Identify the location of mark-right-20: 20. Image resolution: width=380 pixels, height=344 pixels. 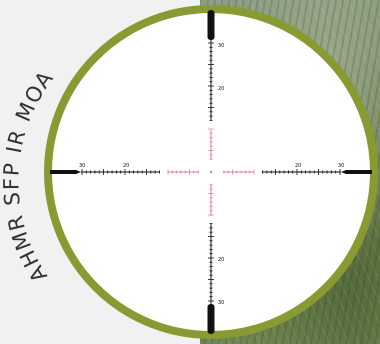
(298, 166).